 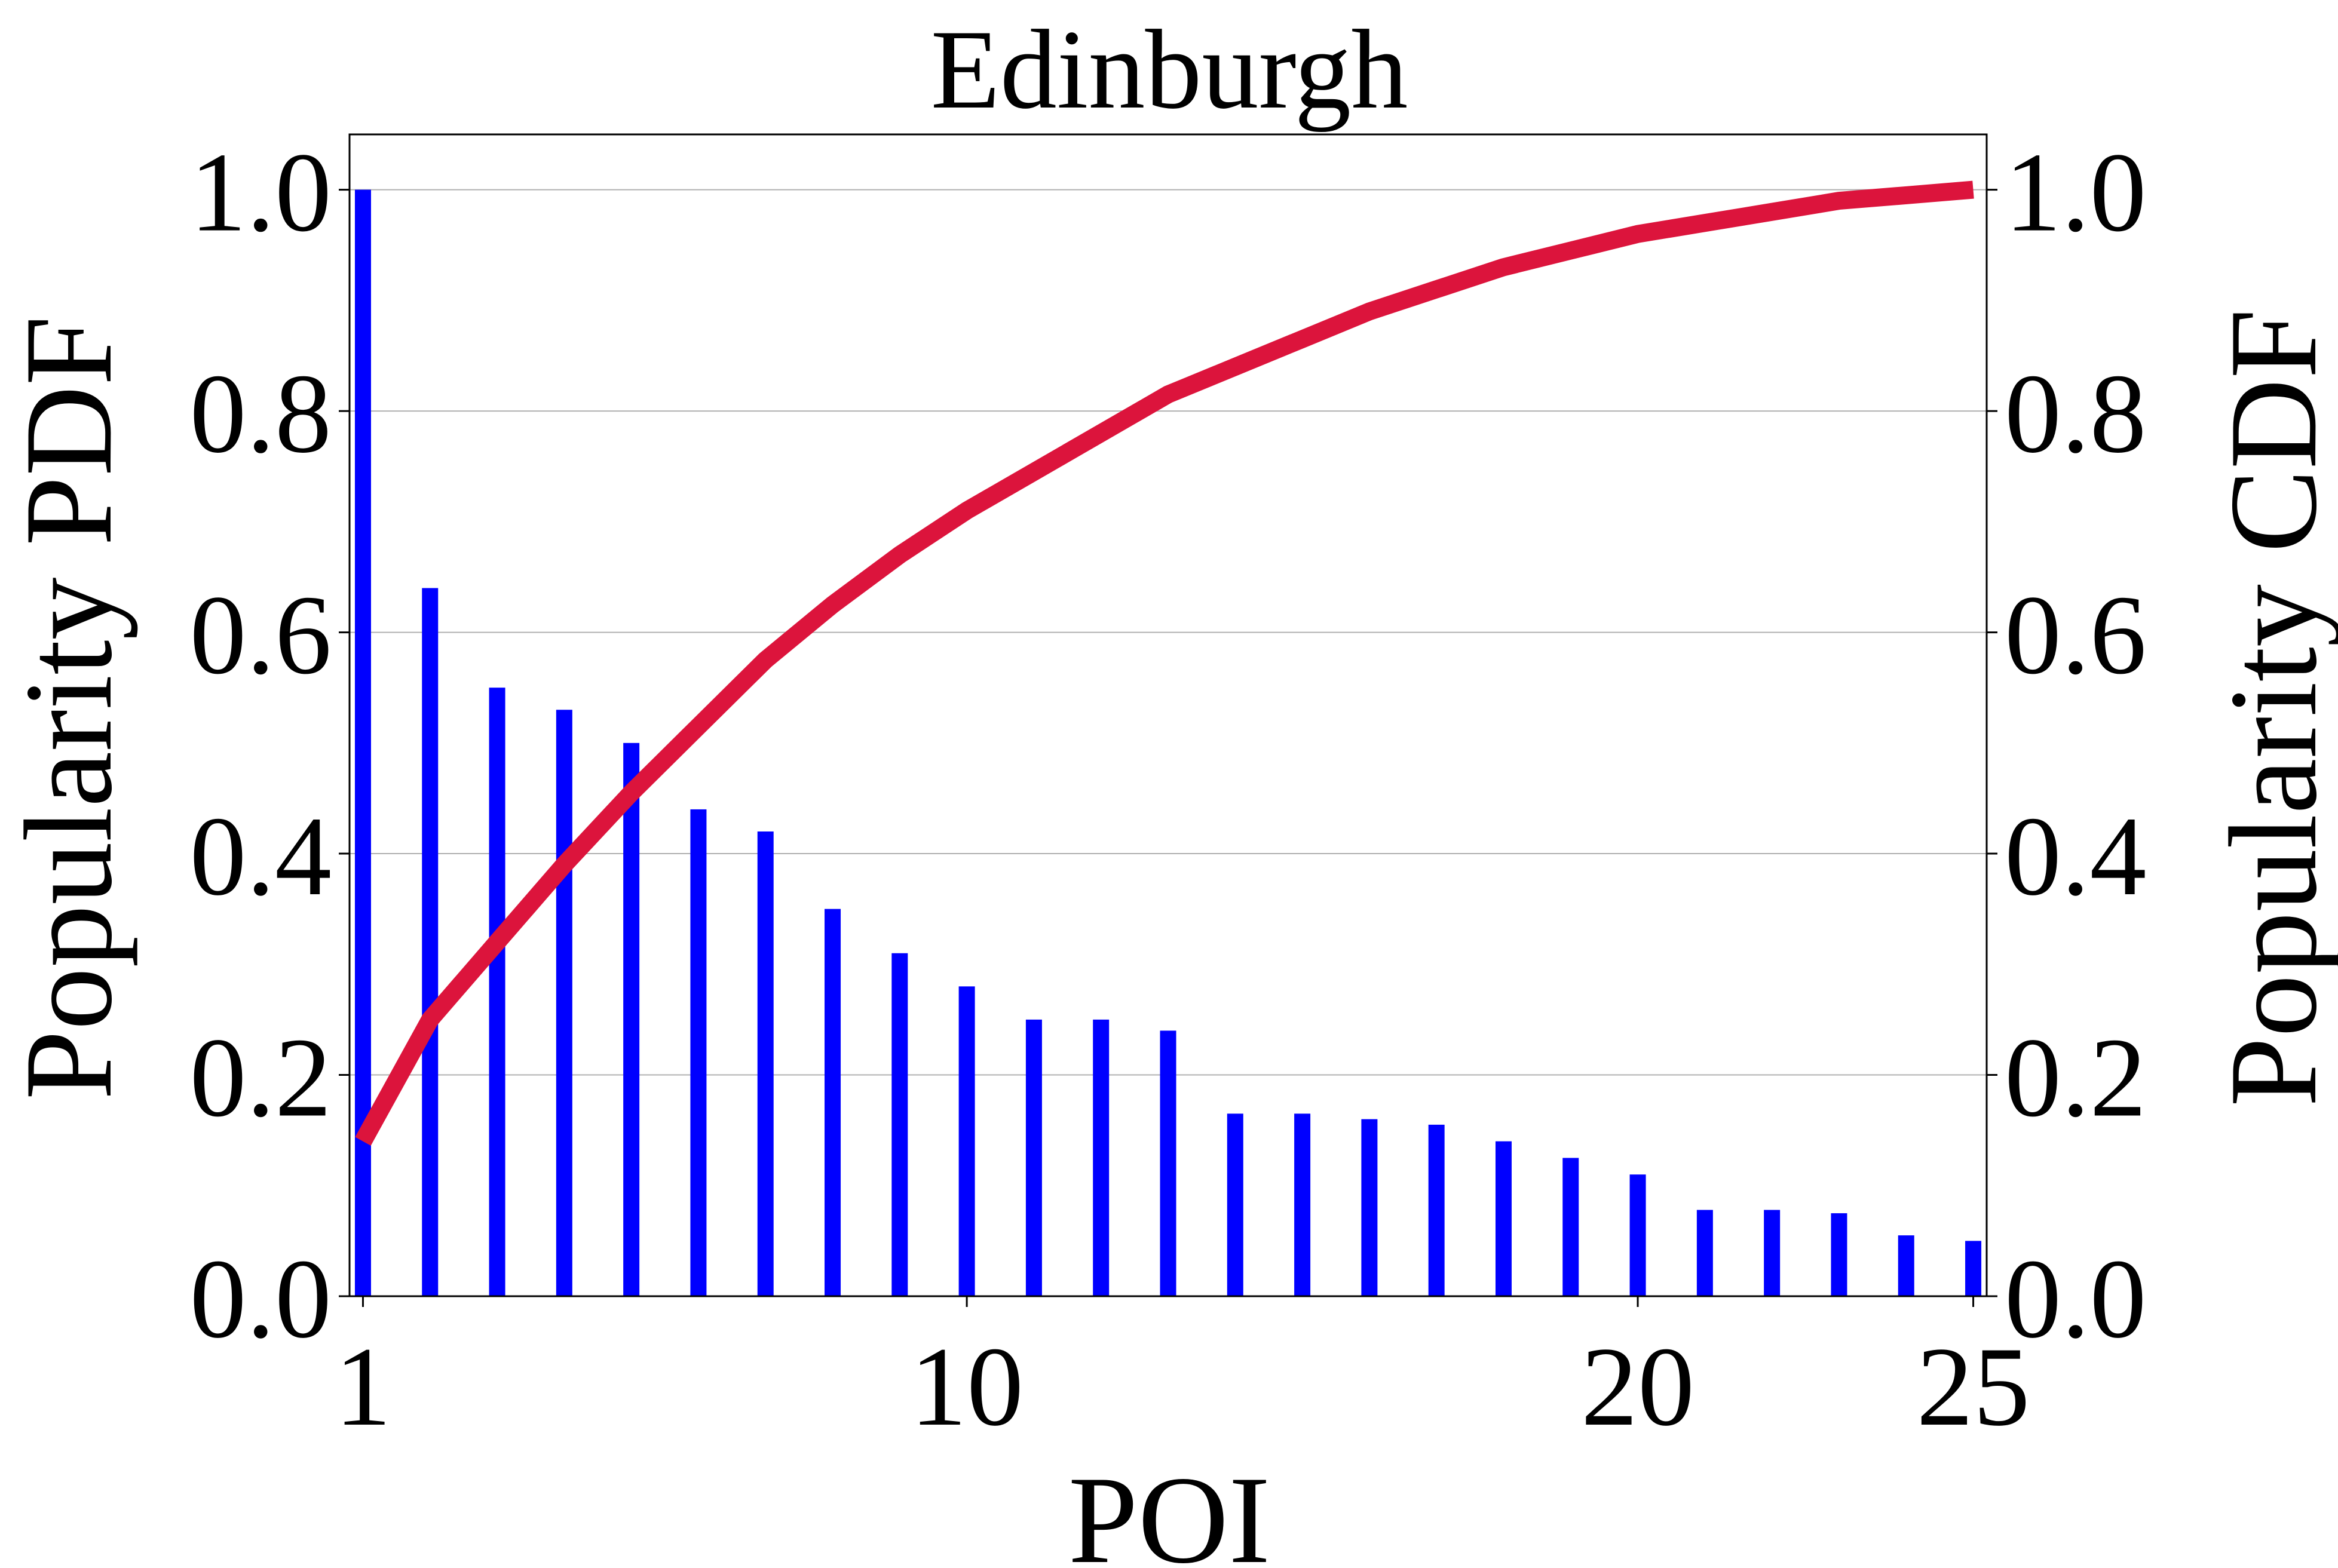 I want to click on y-tick-label-right: 0.2, so click(x=2076, y=1078).